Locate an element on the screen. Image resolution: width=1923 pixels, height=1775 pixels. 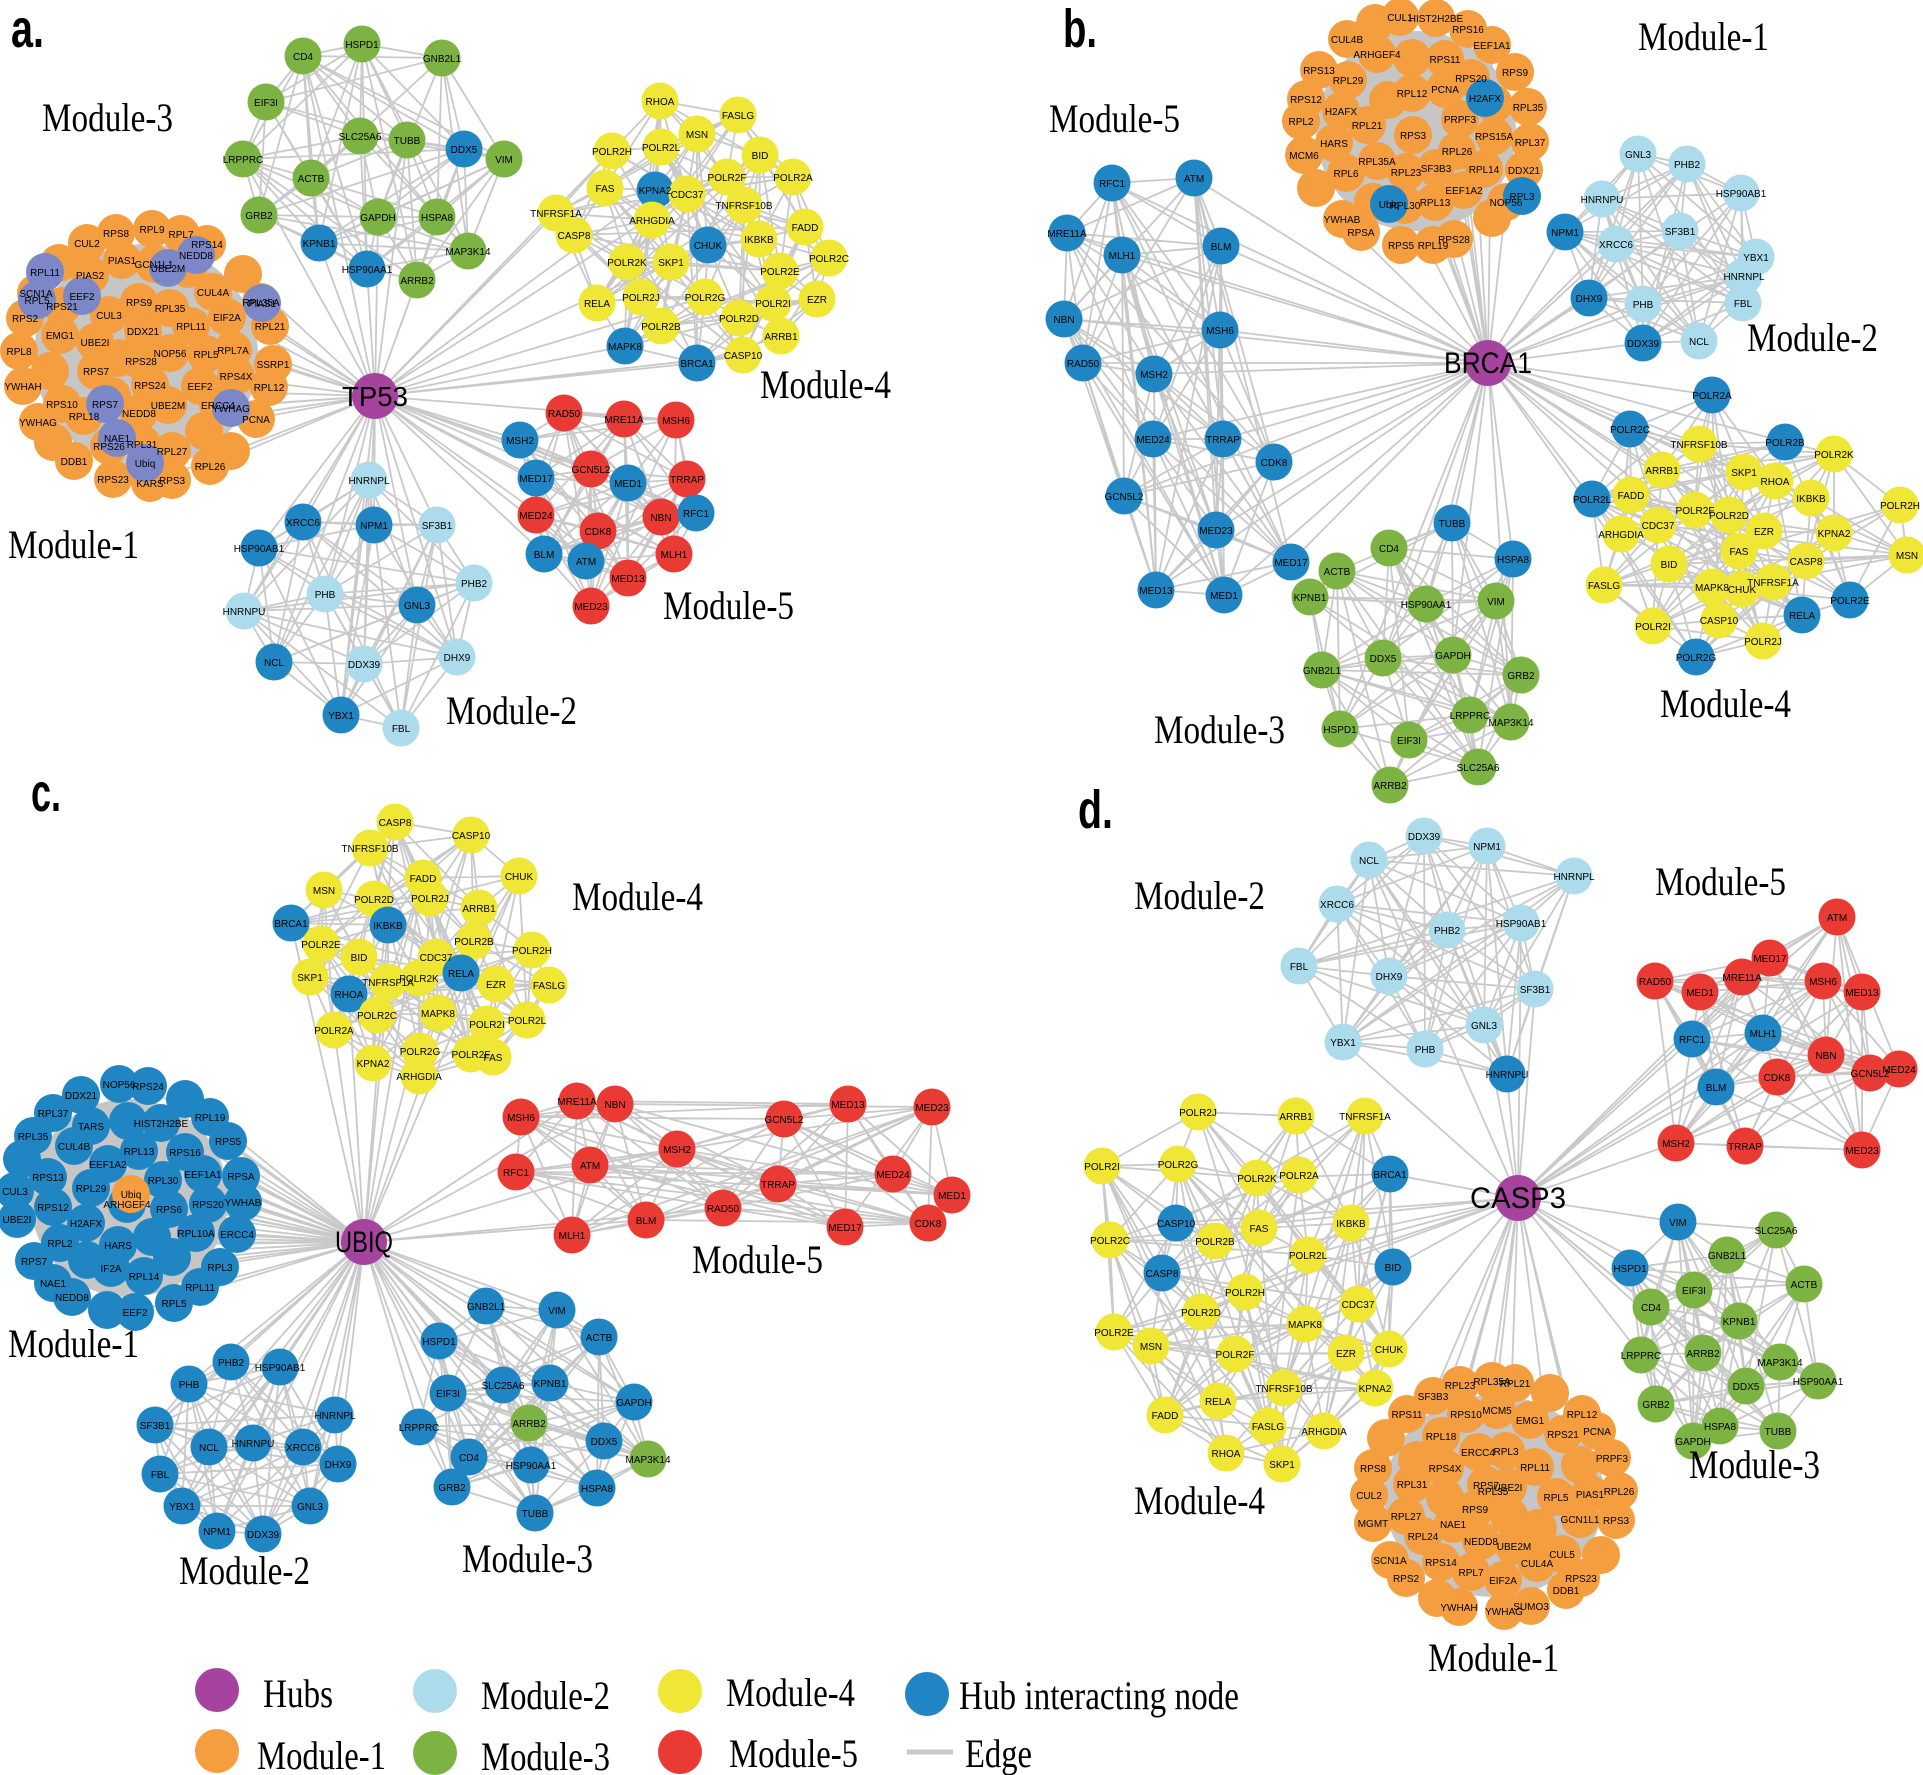
svg-text: POLR2D is located at coordinates (1729, 516).